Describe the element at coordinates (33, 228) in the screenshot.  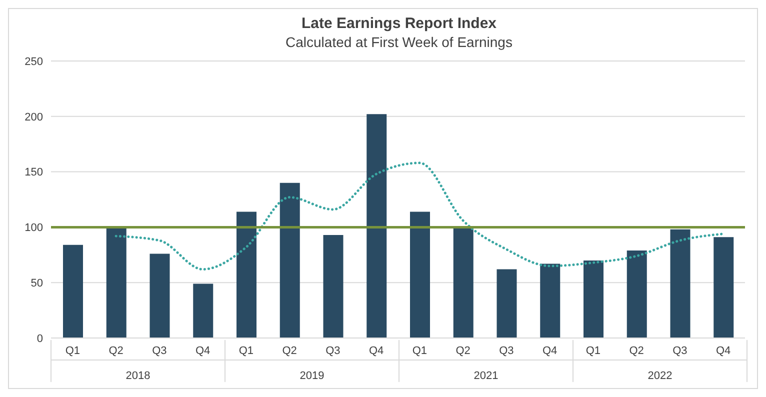
I see `y-tick-label: 100` at that location.